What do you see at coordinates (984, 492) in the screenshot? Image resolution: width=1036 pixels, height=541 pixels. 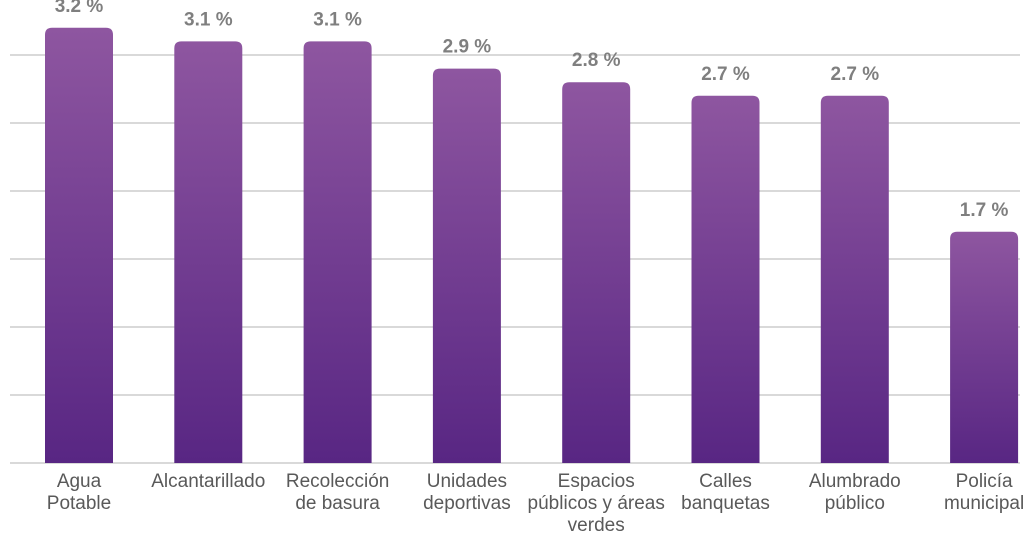 I see `category-label: Policía municipal` at bounding box center [984, 492].